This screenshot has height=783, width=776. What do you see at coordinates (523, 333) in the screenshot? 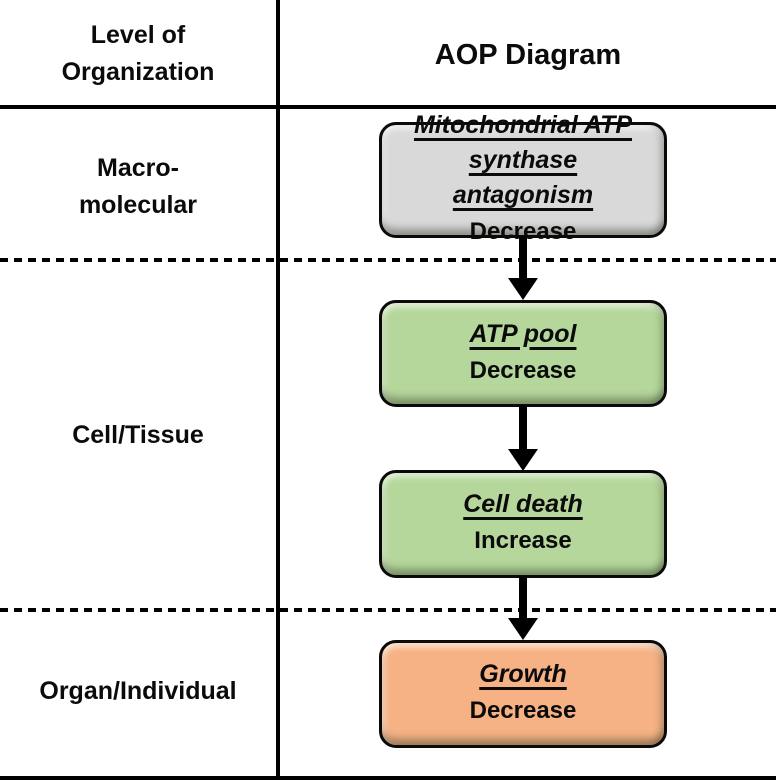
I see `node-title: ATP pool` at bounding box center [523, 333].